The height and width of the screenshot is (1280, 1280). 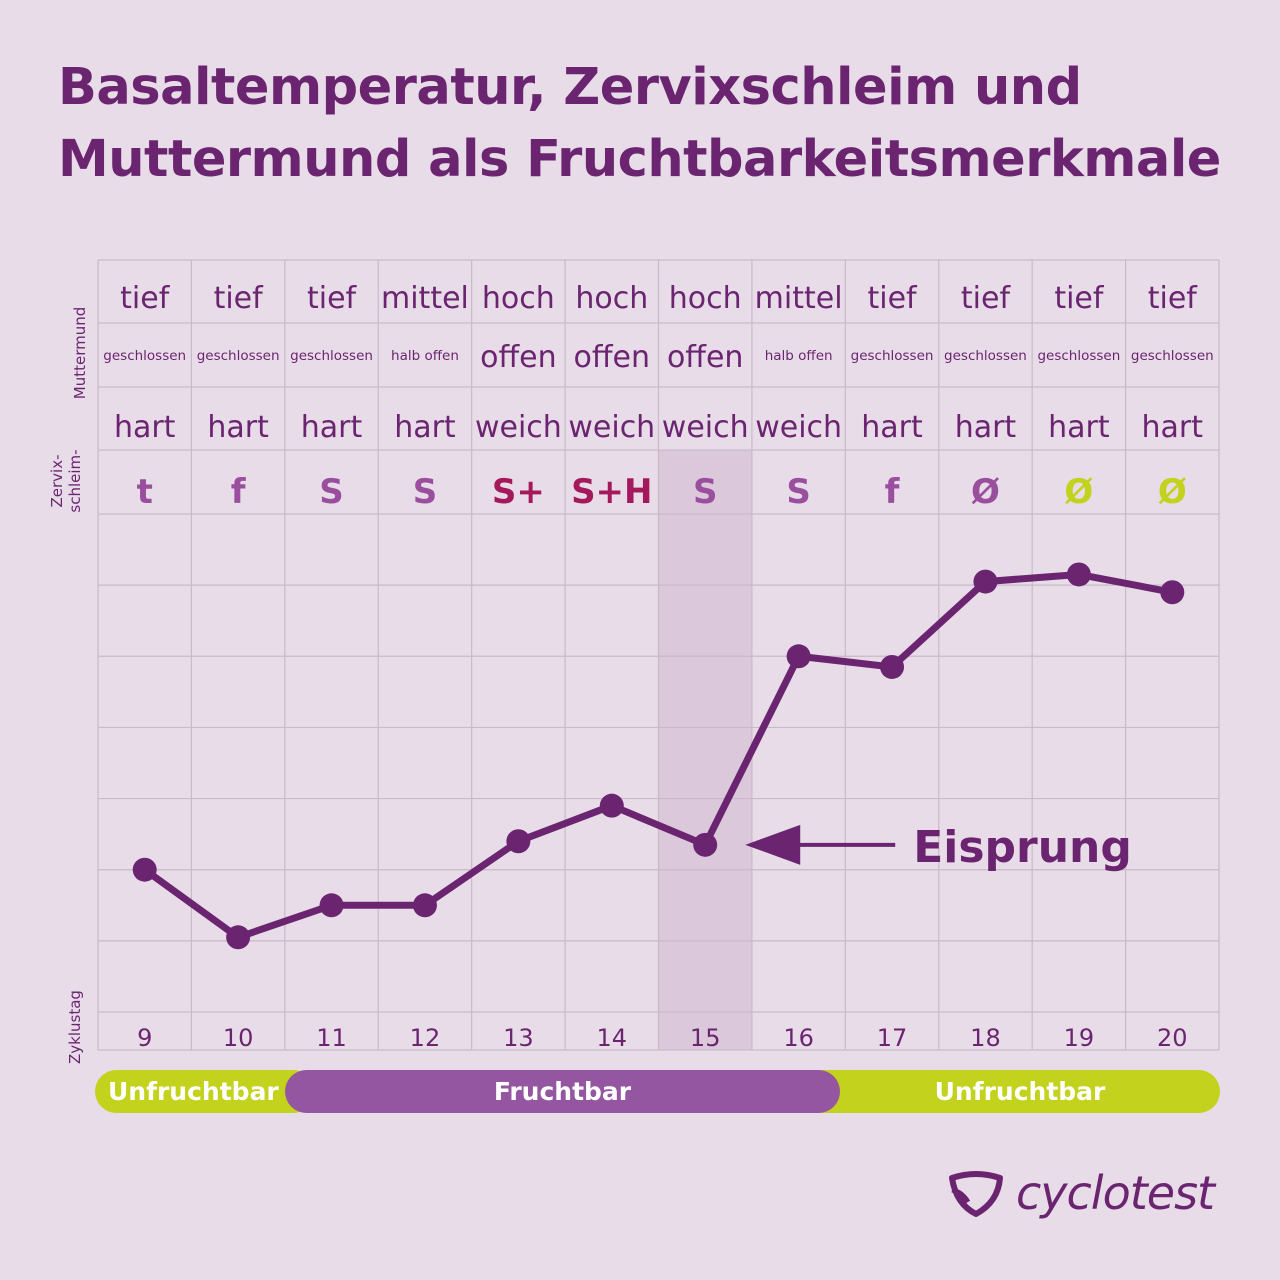 What do you see at coordinates (798, 492) in the screenshot?
I see `zervixschleim-16: S` at bounding box center [798, 492].